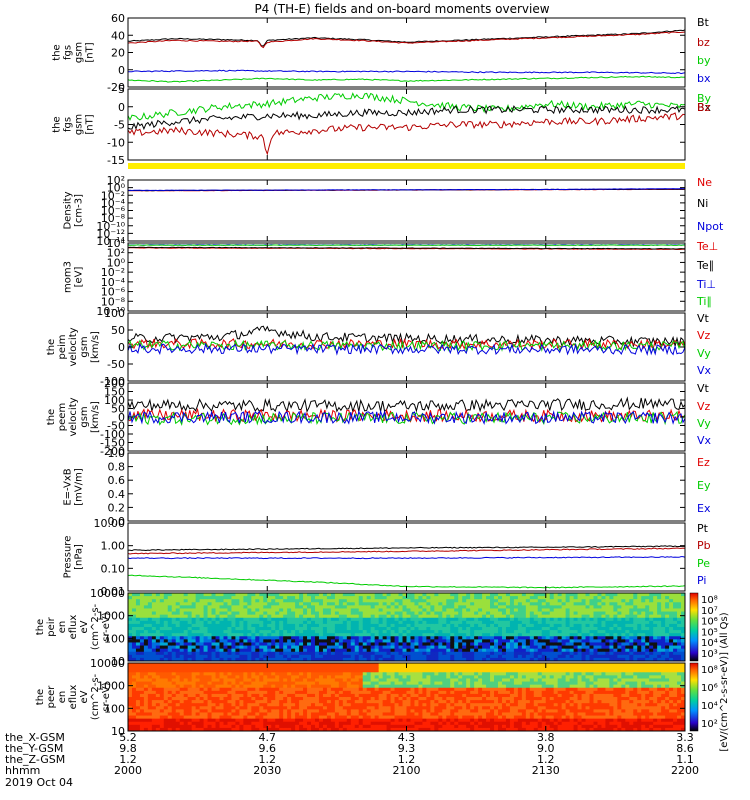 The image size is (750, 800). What do you see at coordinates (110, 311) in the screenshot?
I see `y-tick-label: 10⁻¹⁰` at bounding box center [110, 311].